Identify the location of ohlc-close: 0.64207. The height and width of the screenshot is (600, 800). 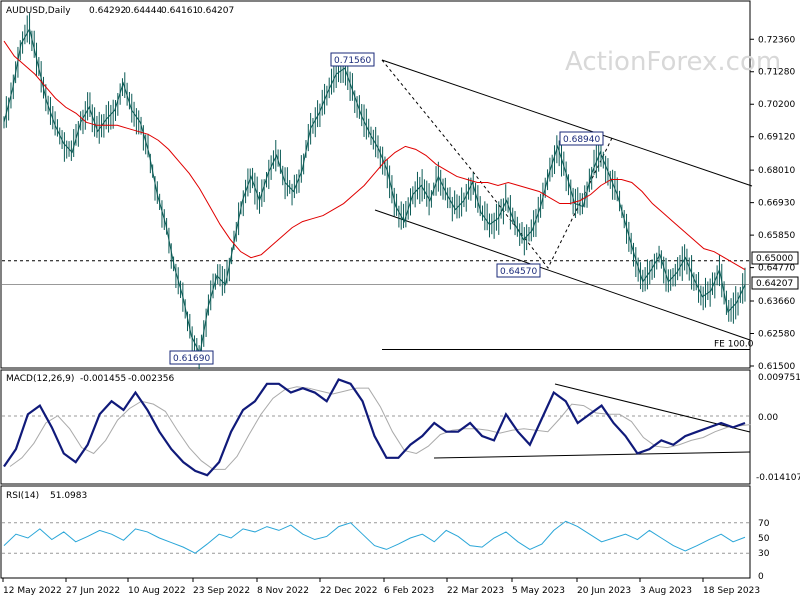
(215, 11).